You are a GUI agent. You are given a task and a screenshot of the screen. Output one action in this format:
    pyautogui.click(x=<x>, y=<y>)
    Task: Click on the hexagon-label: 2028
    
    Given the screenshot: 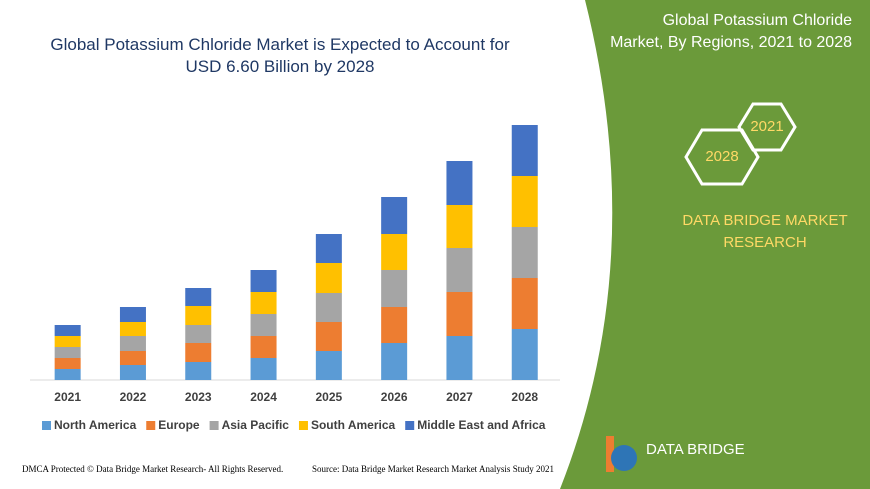 What is the action you would take?
    pyautogui.click(x=721, y=156)
    